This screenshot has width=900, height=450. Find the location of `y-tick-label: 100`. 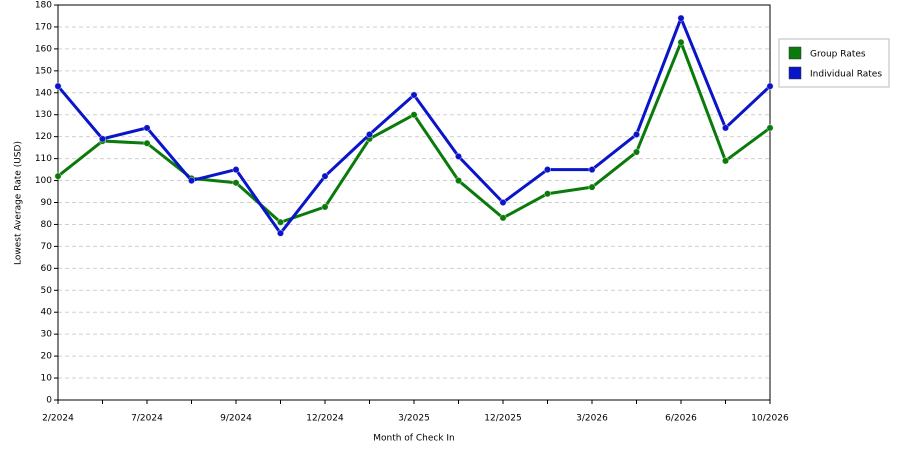

y-tick-label: 100 is located at coordinates (43, 181).